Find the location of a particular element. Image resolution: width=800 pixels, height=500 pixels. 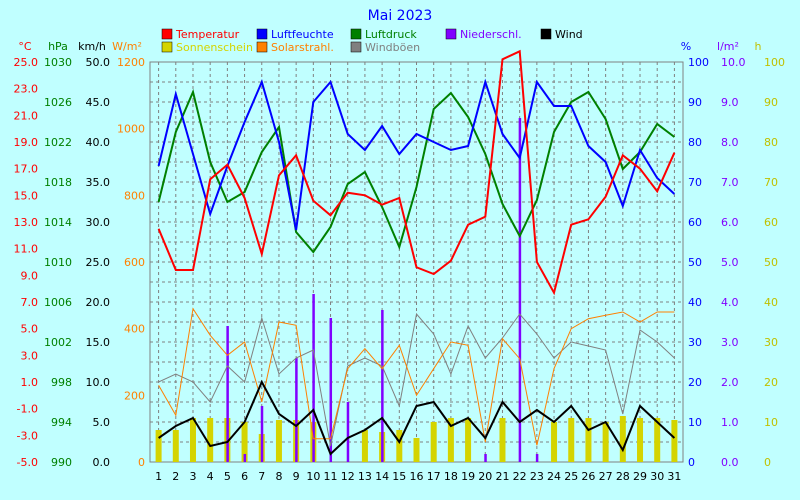

y-tick-label-solar: 1000 is located at coordinates (131, 129).